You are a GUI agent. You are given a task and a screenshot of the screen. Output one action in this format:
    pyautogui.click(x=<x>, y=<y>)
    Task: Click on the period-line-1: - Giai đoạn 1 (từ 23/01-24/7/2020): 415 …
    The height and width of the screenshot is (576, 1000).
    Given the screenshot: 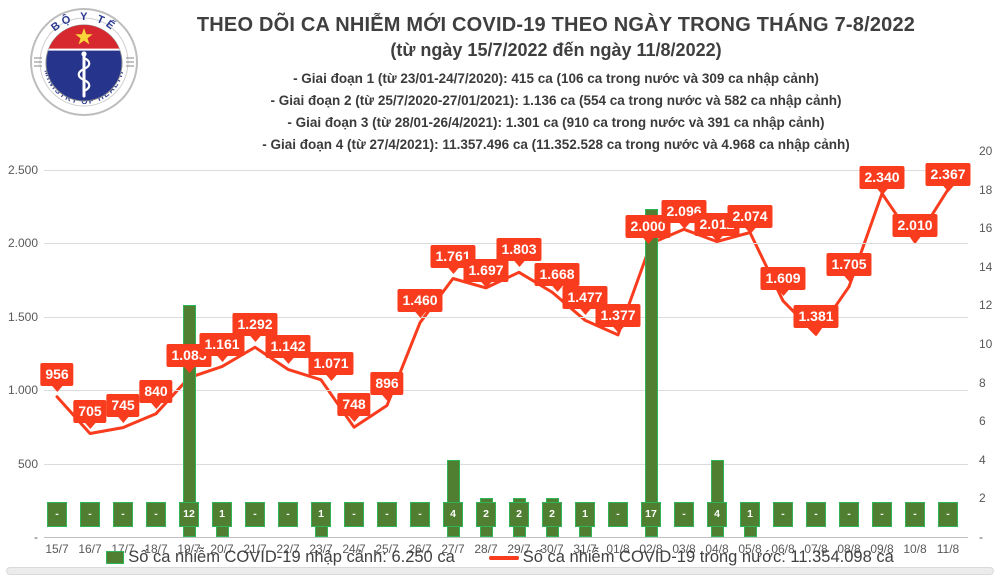 What is the action you would take?
    pyautogui.click(x=556, y=78)
    